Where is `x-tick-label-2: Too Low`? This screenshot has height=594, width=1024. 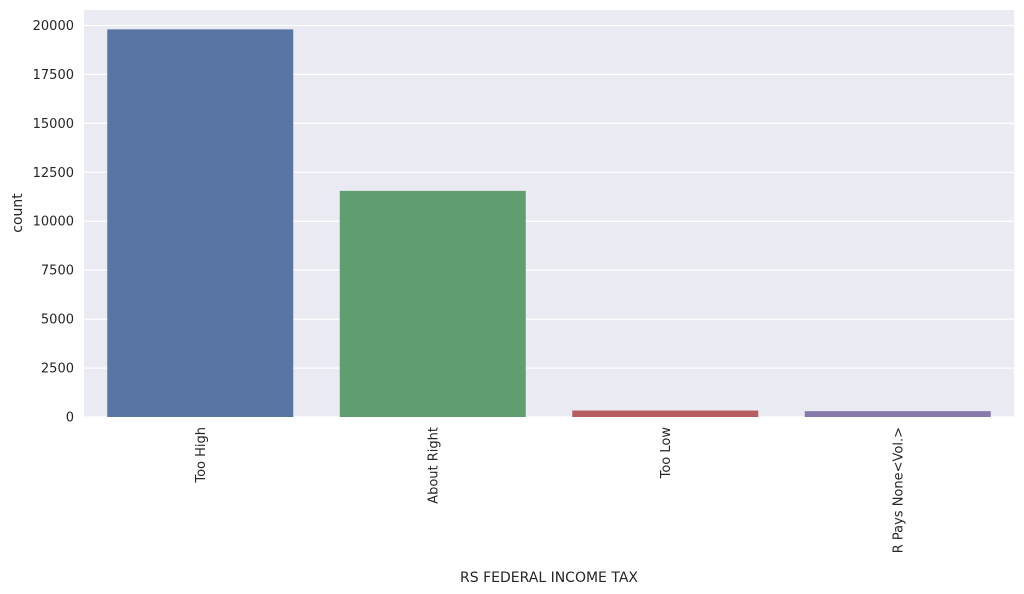 x-tick-label-2: Too Low is located at coordinates (666, 453).